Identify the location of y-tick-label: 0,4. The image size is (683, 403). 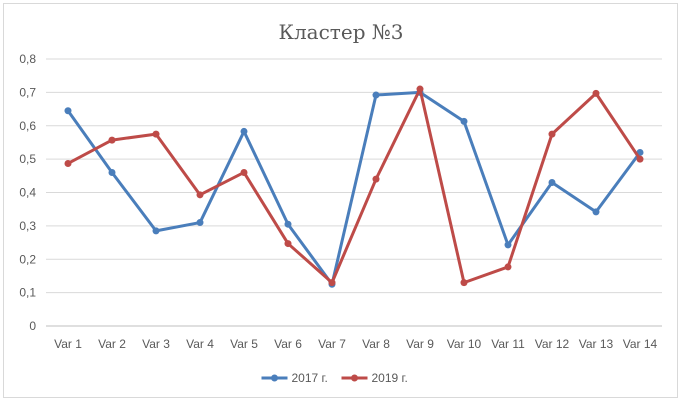
(27, 193).